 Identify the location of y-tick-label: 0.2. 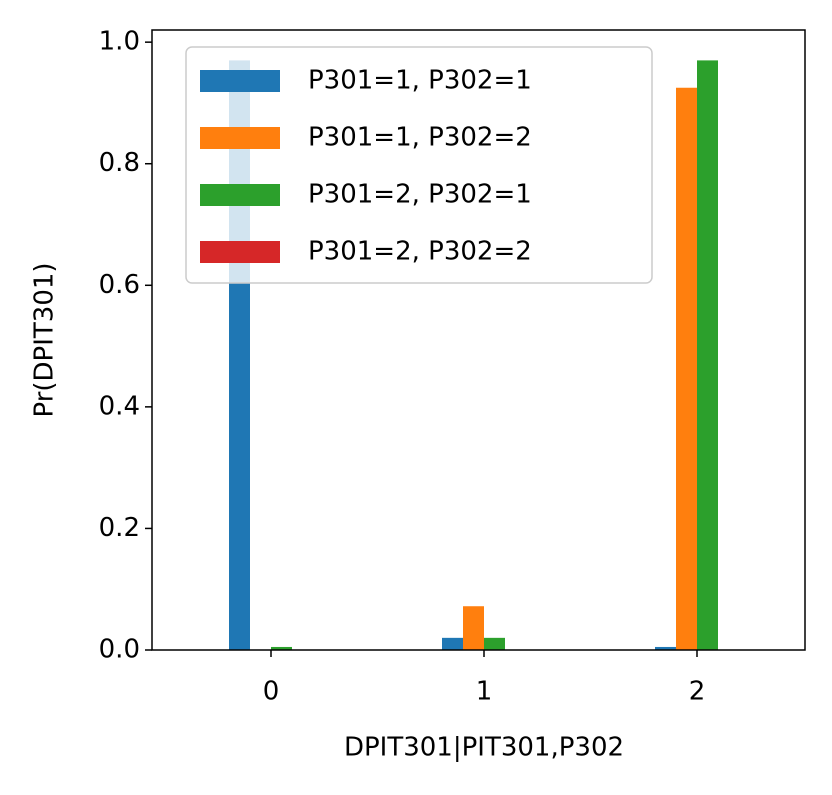
(119, 528).